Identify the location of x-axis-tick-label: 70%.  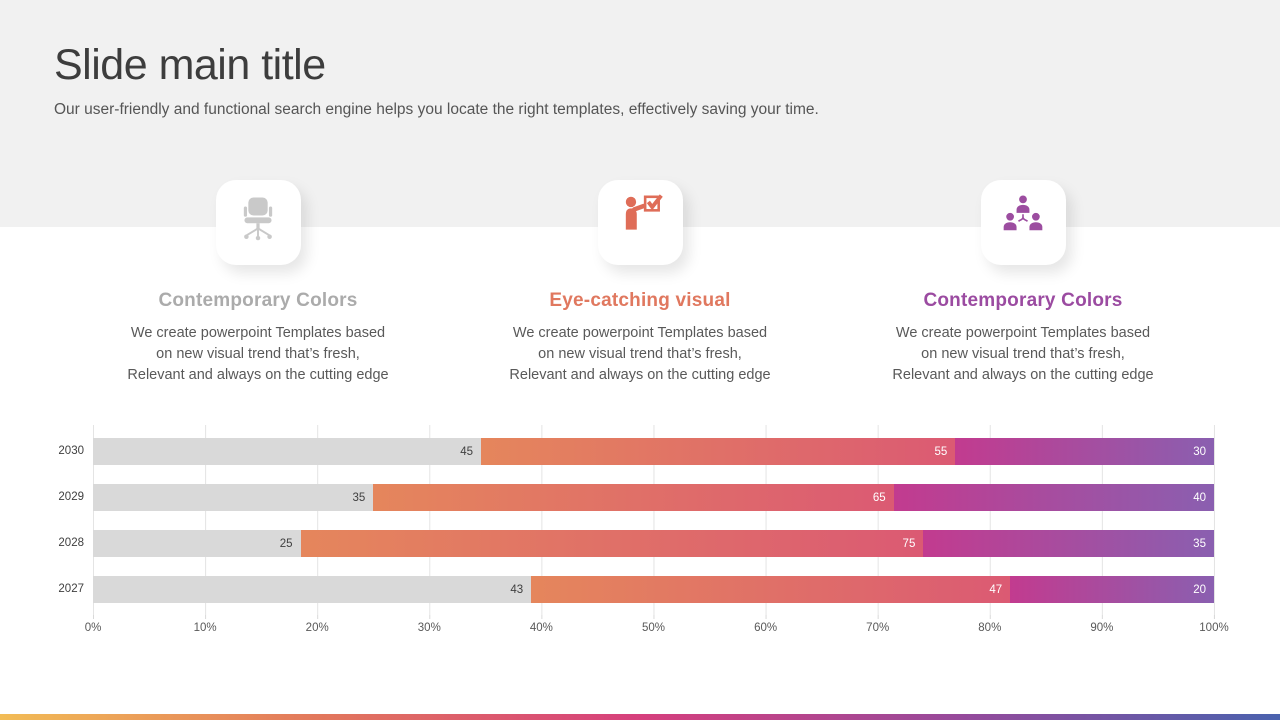
(878, 628).